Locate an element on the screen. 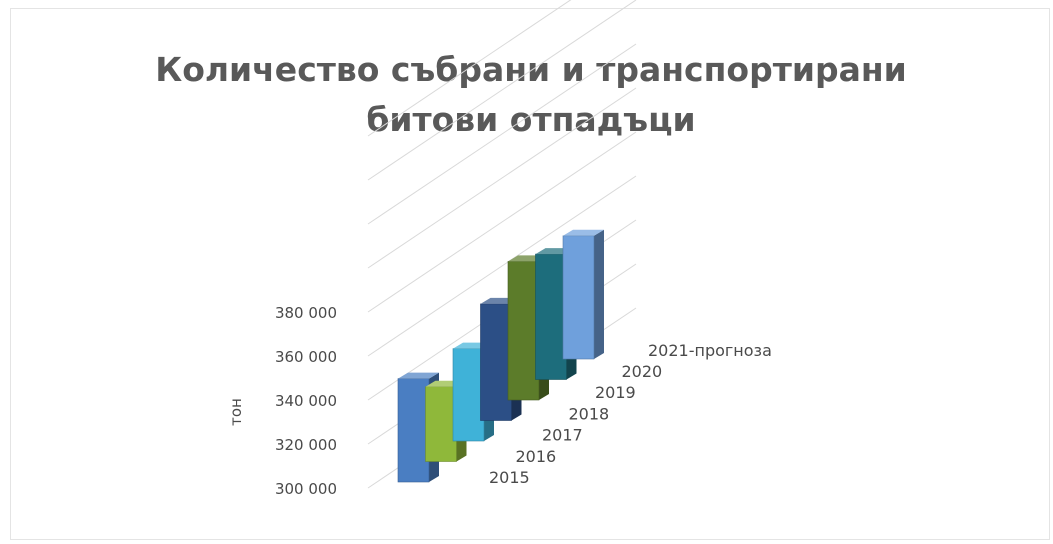 Image resolution: width=1053 pixels, height=544 pixels. y-tick-label: 320 000 is located at coordinates (306, 445).